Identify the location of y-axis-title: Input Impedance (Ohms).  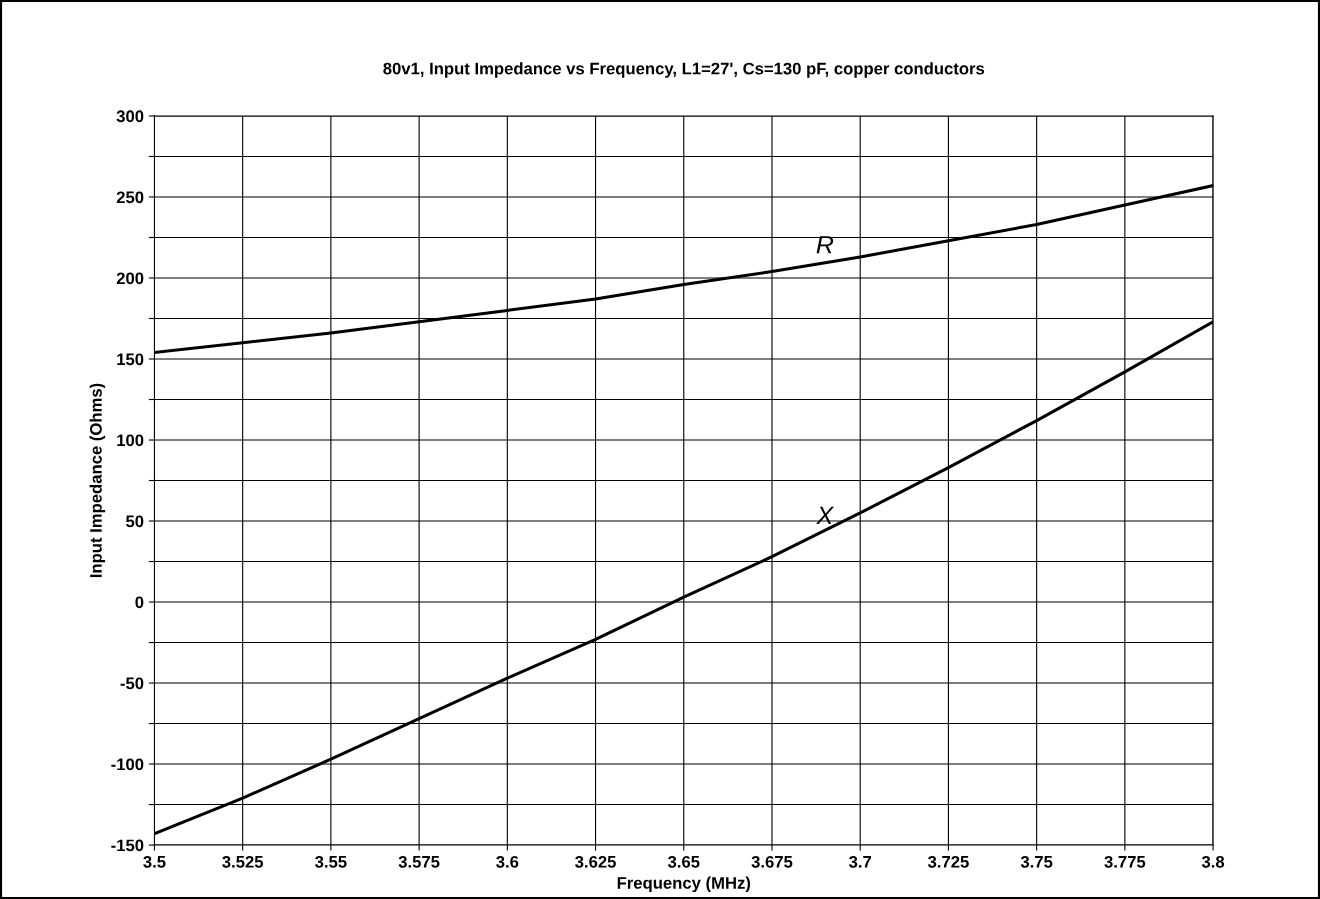
(97, 480).